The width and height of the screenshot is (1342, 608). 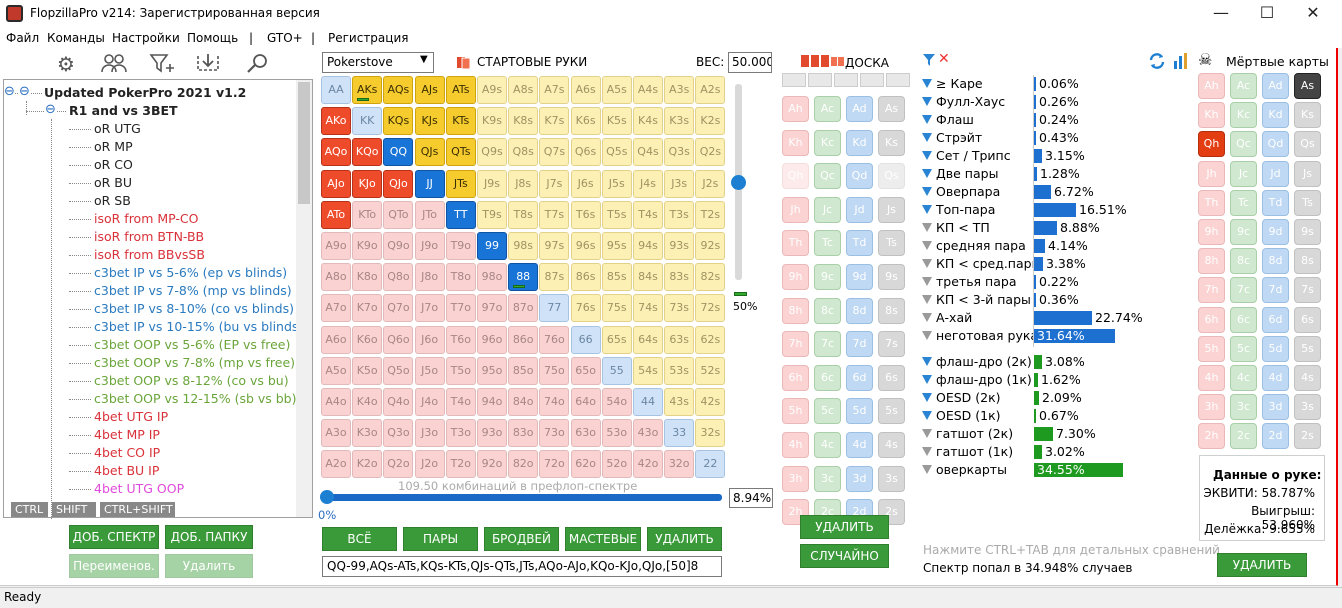 What do you see at coordinates (440, 539) in the screenshot?
I see `pairs-button: ПАРЫ` at bounding box center [440, 539].